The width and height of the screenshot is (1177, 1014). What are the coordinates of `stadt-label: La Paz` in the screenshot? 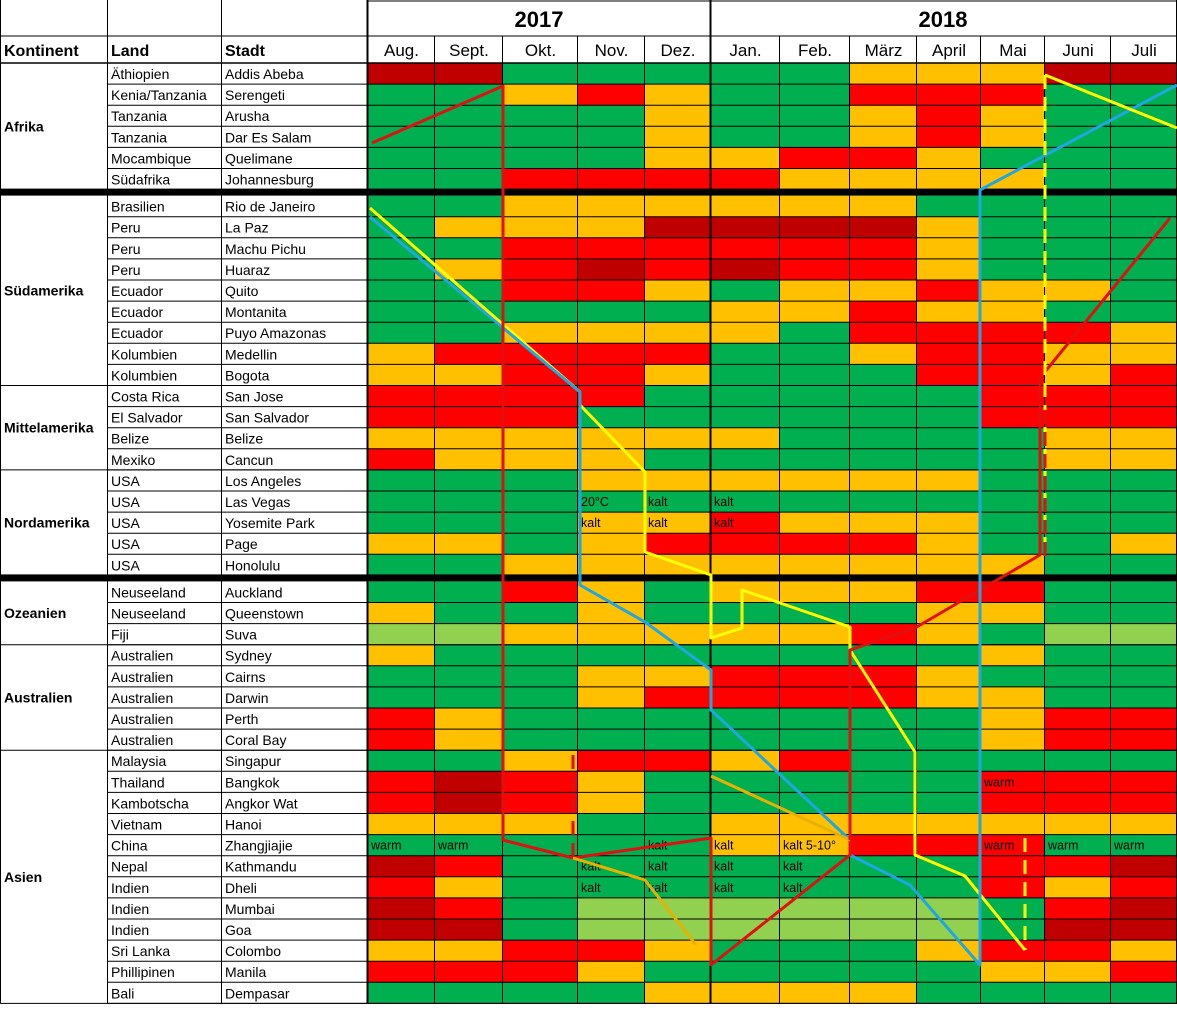 It's located at (247, 228).